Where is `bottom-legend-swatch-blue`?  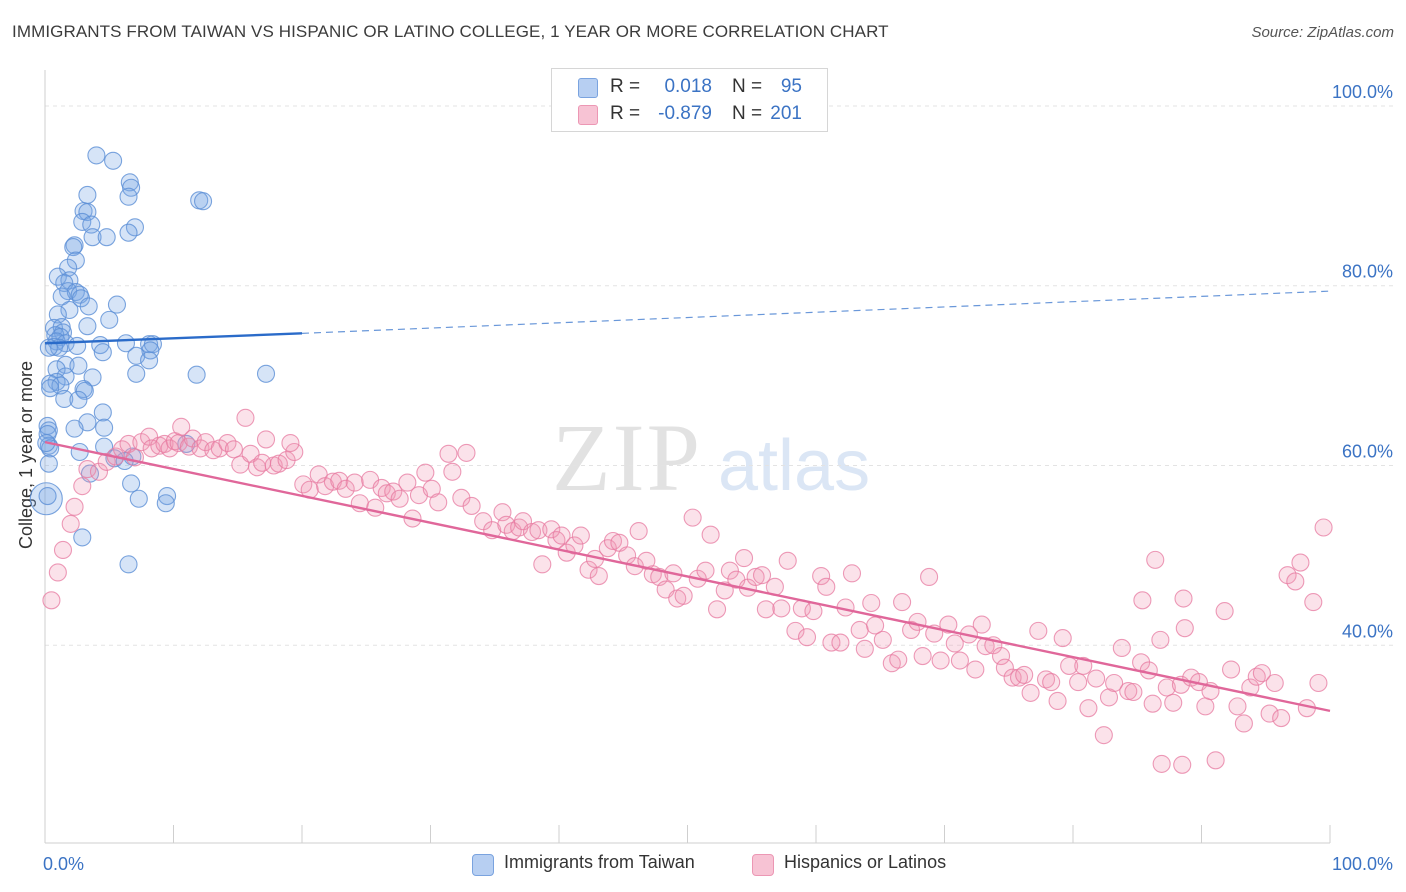
bottom-legend-swatch-blue is located at coordinates (483, 865).